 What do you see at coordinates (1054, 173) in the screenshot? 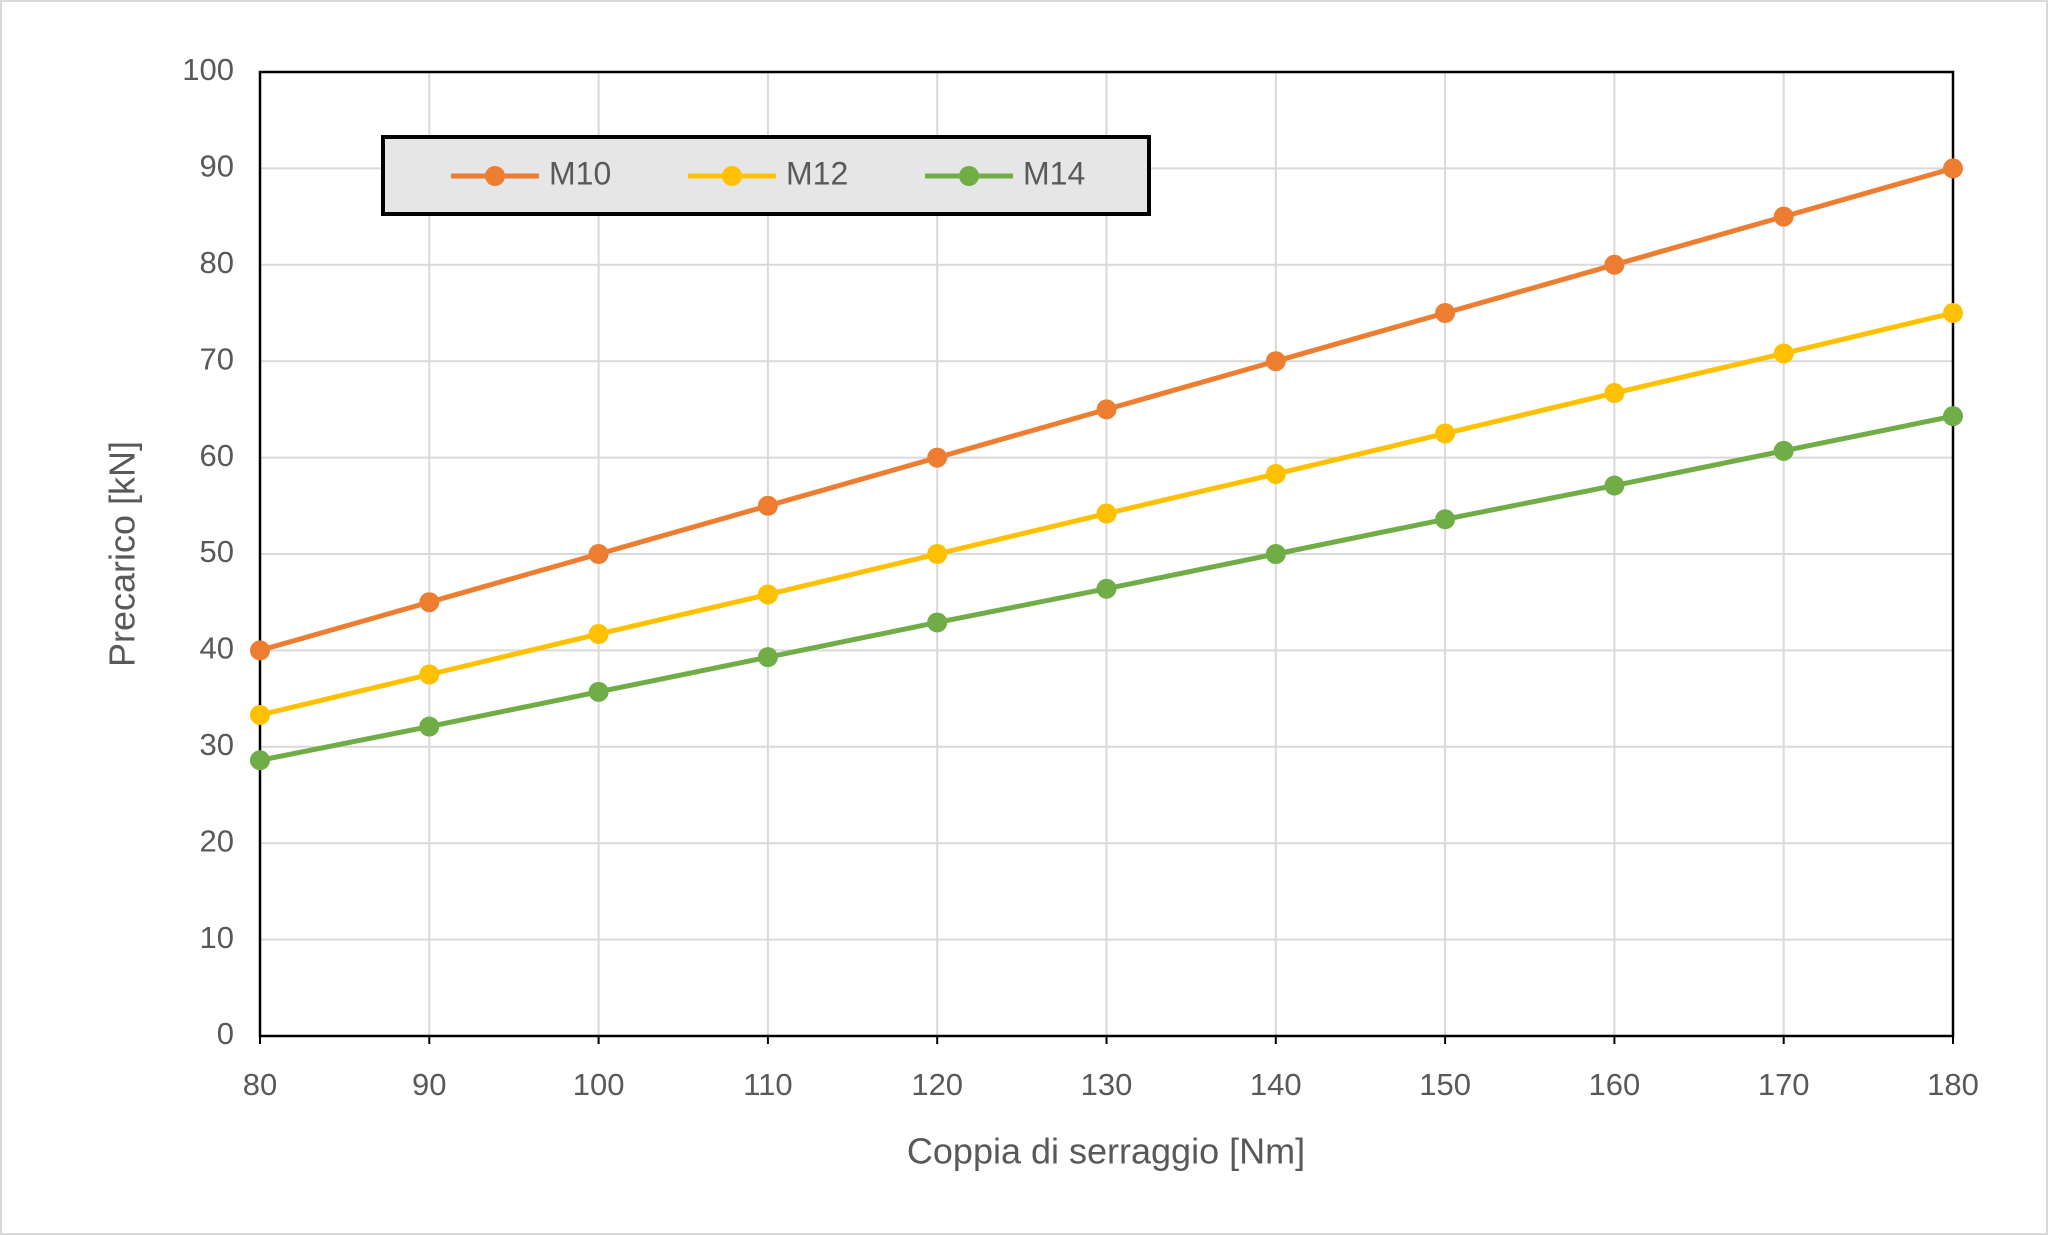
I see `legend-label: M14` at bounding box center [1054, 173].